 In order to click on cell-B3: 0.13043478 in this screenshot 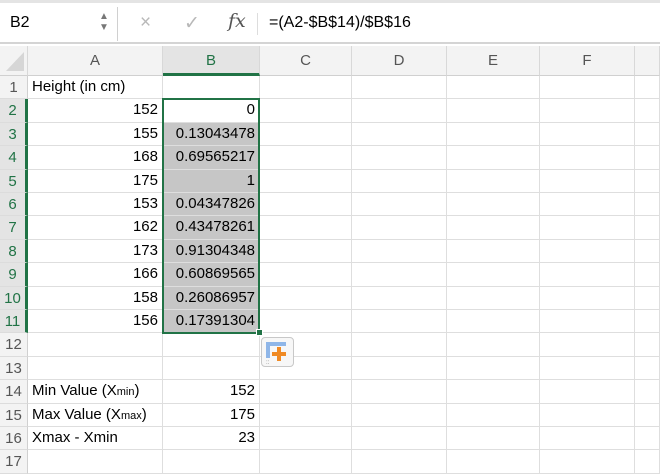, I will do `click(211, 134)`.